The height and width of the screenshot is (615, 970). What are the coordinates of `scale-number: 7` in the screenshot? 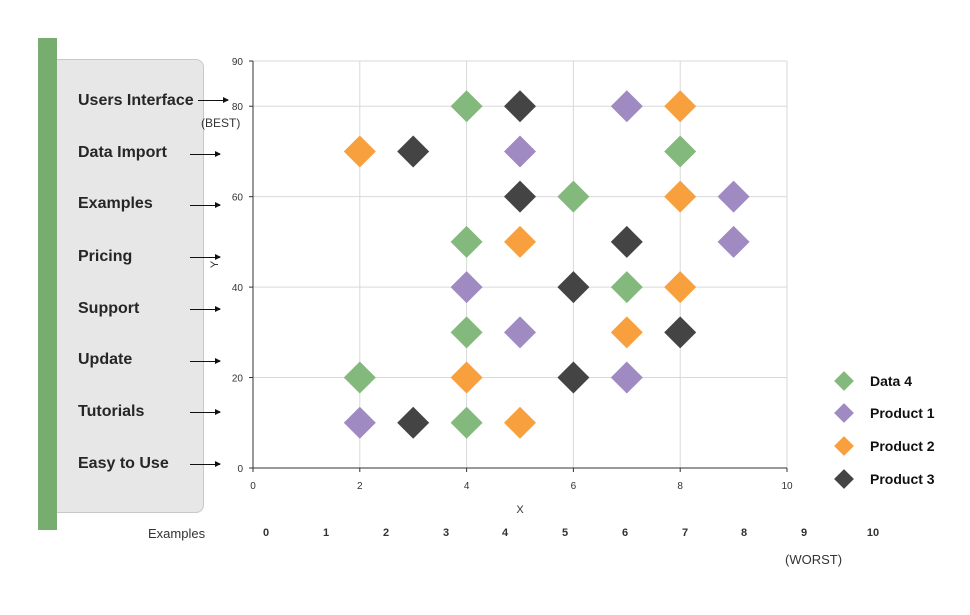 It's located at (685, 533).